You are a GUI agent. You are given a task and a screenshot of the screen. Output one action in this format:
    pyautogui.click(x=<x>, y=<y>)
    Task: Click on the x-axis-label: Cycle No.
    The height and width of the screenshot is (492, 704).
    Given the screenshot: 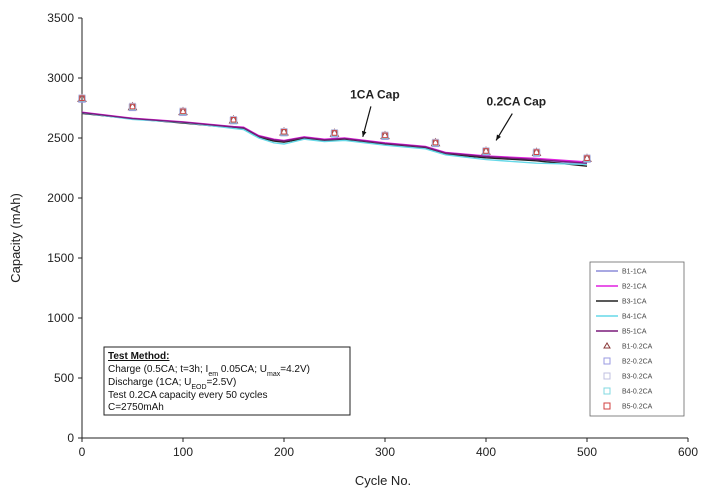 What is the action you would take?
    pyautogui.click(x=383, y=480)
    